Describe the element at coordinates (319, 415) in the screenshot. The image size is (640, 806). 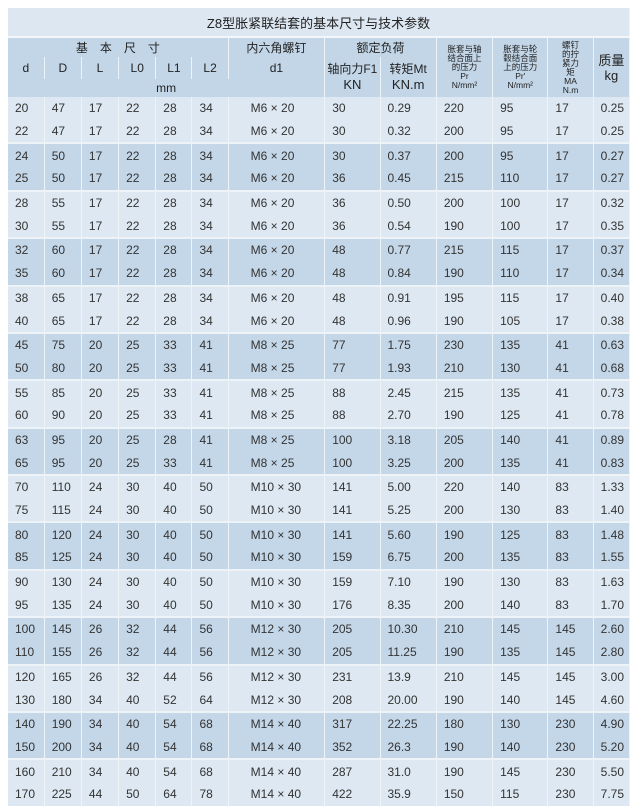
I see `table-row: 60 90 20 25 33 41 M8 × 25 88 2.70 190 125 41 0.78` at that location.